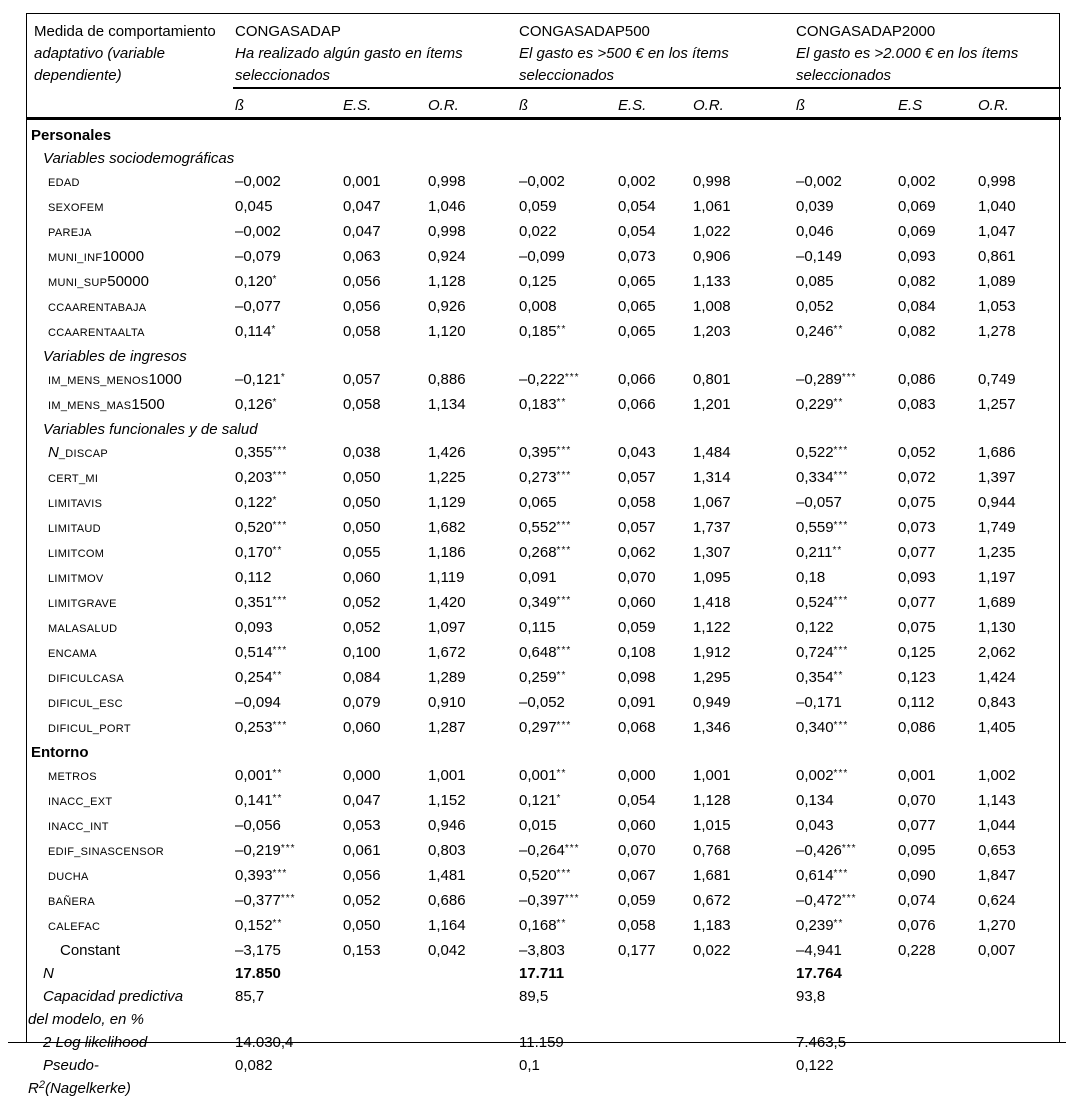 The width and height of the screenshot is (1071, 1100). What do you see at coordinates (544, 132) in the screenshot?
I see `table-row: Personales` at bounding box center [544, 132].